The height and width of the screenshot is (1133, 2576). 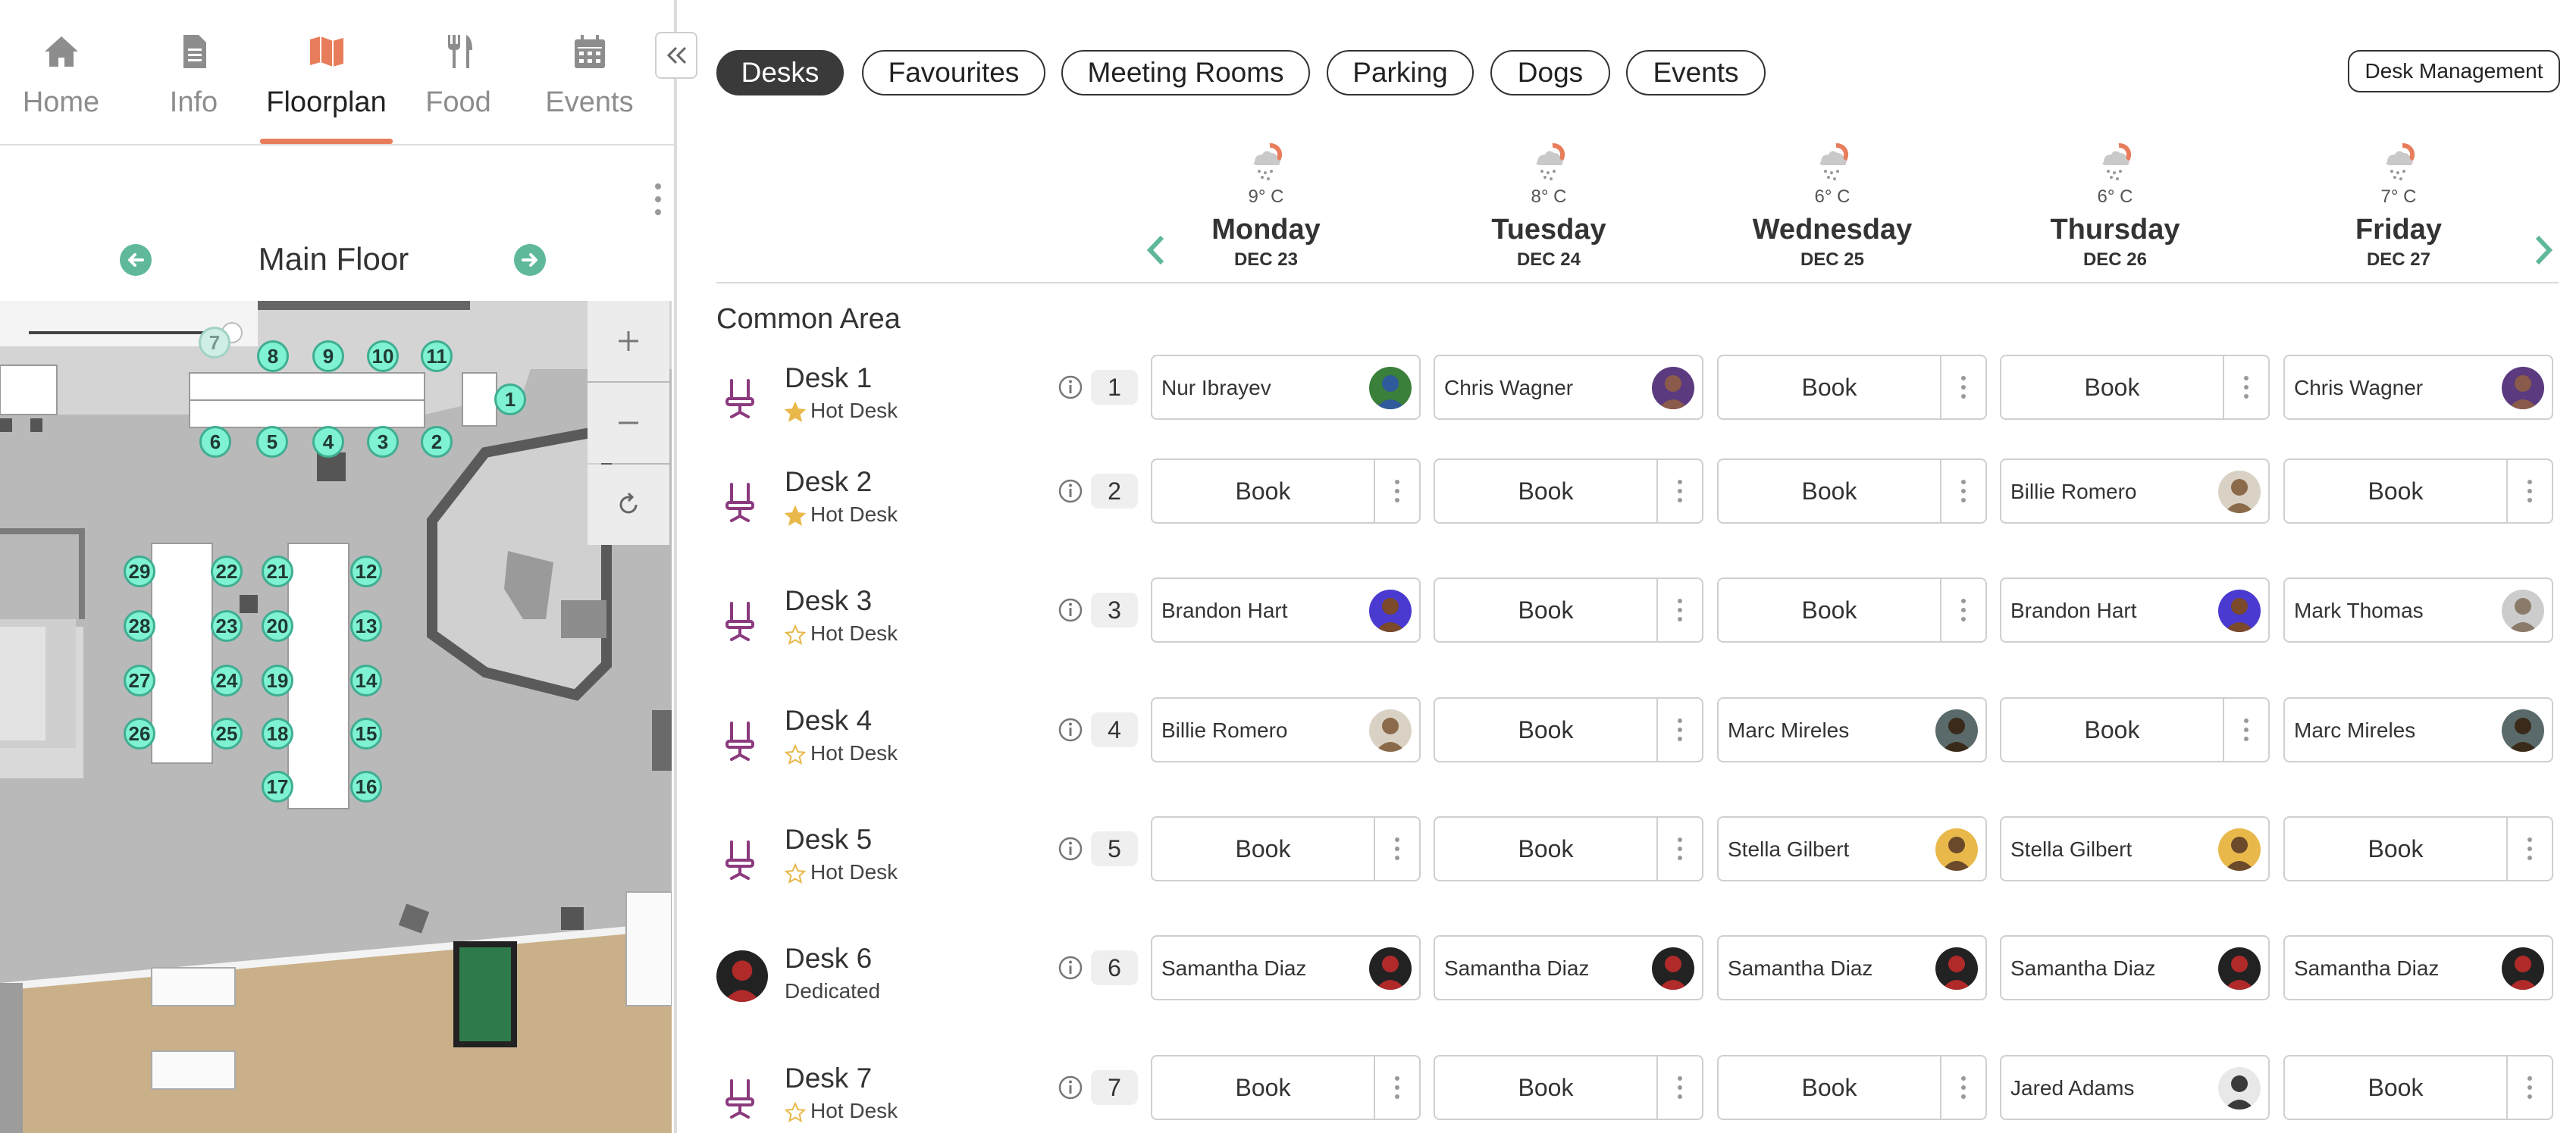 I want to click on next-floor-button, so click(x=530, y=260).